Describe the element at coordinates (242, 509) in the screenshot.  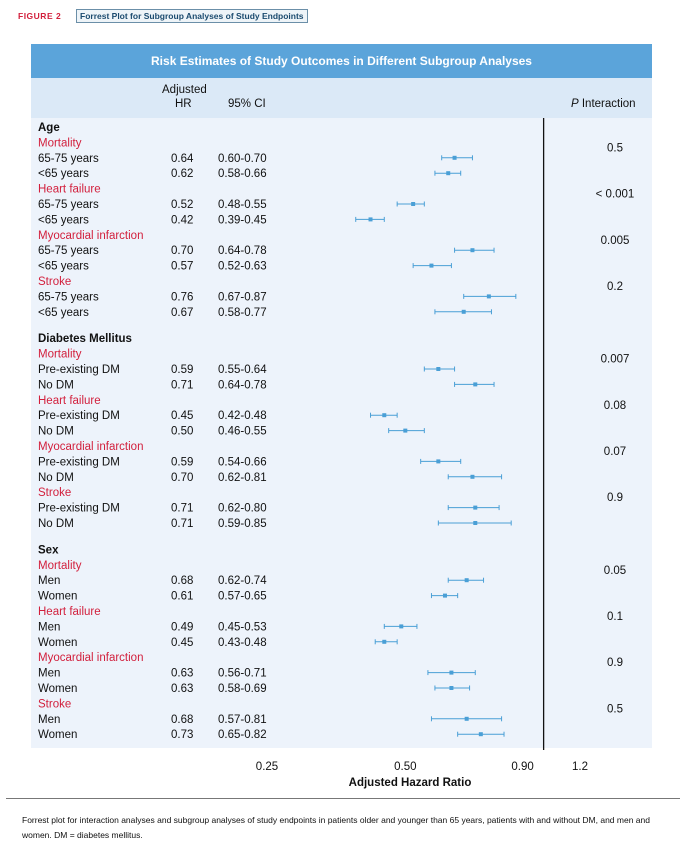
I see `ci-value: 0.62-0.80` at that location.